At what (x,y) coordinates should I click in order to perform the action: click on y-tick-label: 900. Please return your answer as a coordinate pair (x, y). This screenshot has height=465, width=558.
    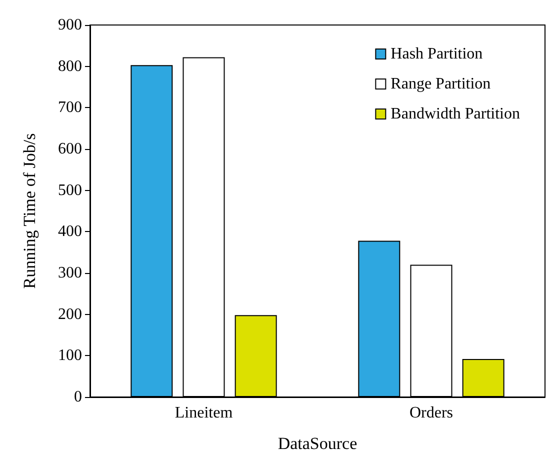
    Looking at the image, I should click on (70, 25).